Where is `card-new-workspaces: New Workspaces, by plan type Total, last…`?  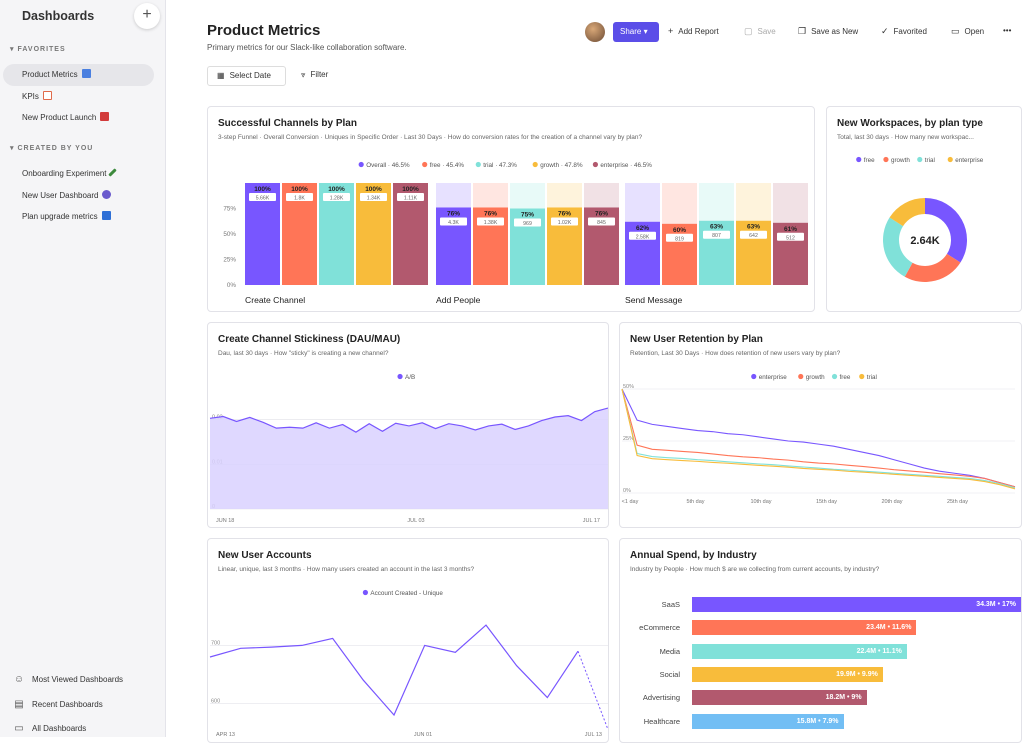 card-new-workspaces: New Workspaces, by plan type Total, last… is located at coordinates (924, 209).